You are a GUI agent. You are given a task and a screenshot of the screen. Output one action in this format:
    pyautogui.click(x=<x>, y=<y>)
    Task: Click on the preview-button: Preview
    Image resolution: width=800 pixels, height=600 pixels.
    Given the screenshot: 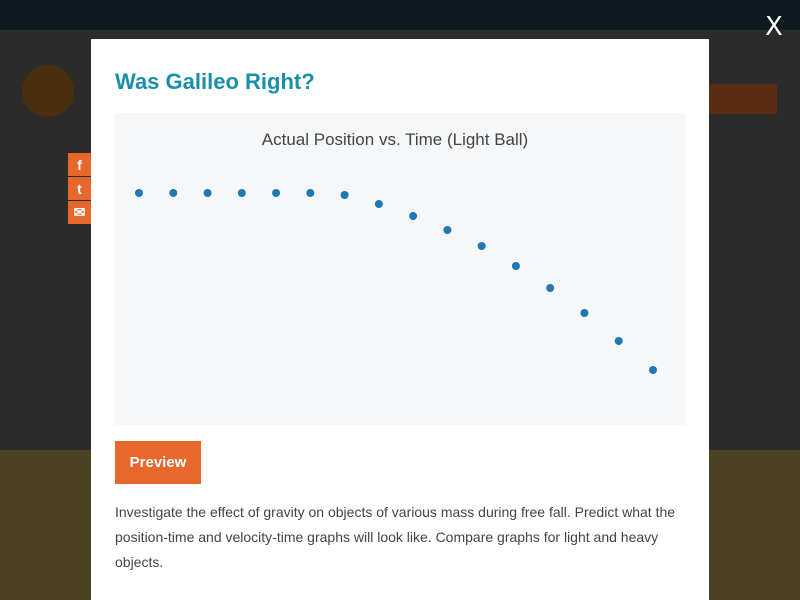 What is the action you would take?
    pyautogui.click(x=158, y=462)
    